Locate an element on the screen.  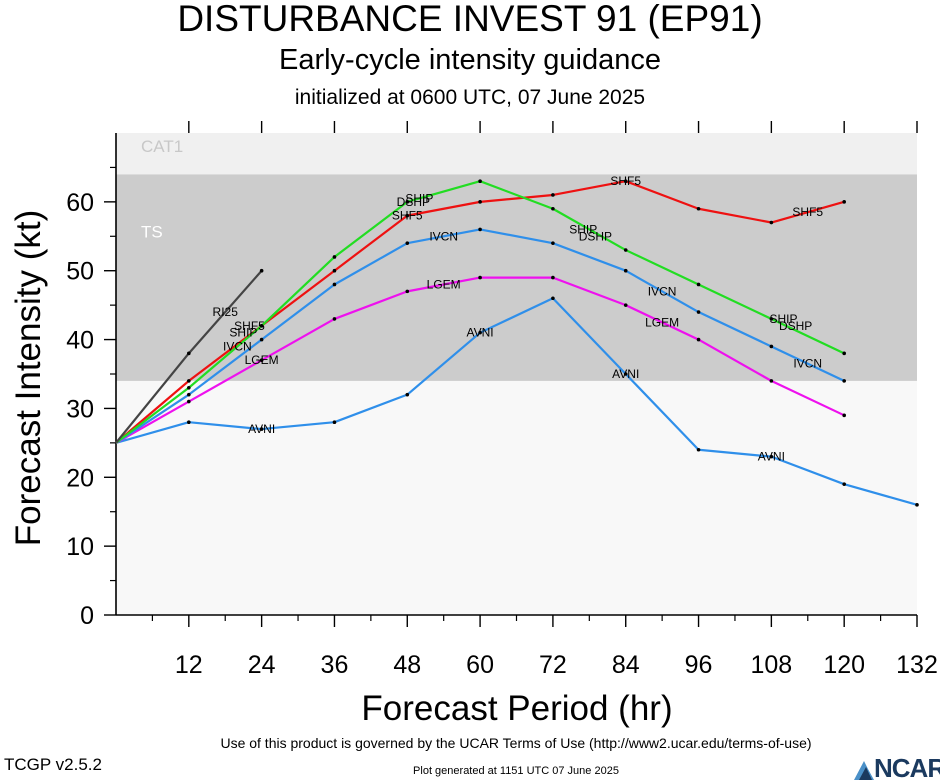
x-axis-label: Forecast Period (hr) is located at coordinates (516, 708).